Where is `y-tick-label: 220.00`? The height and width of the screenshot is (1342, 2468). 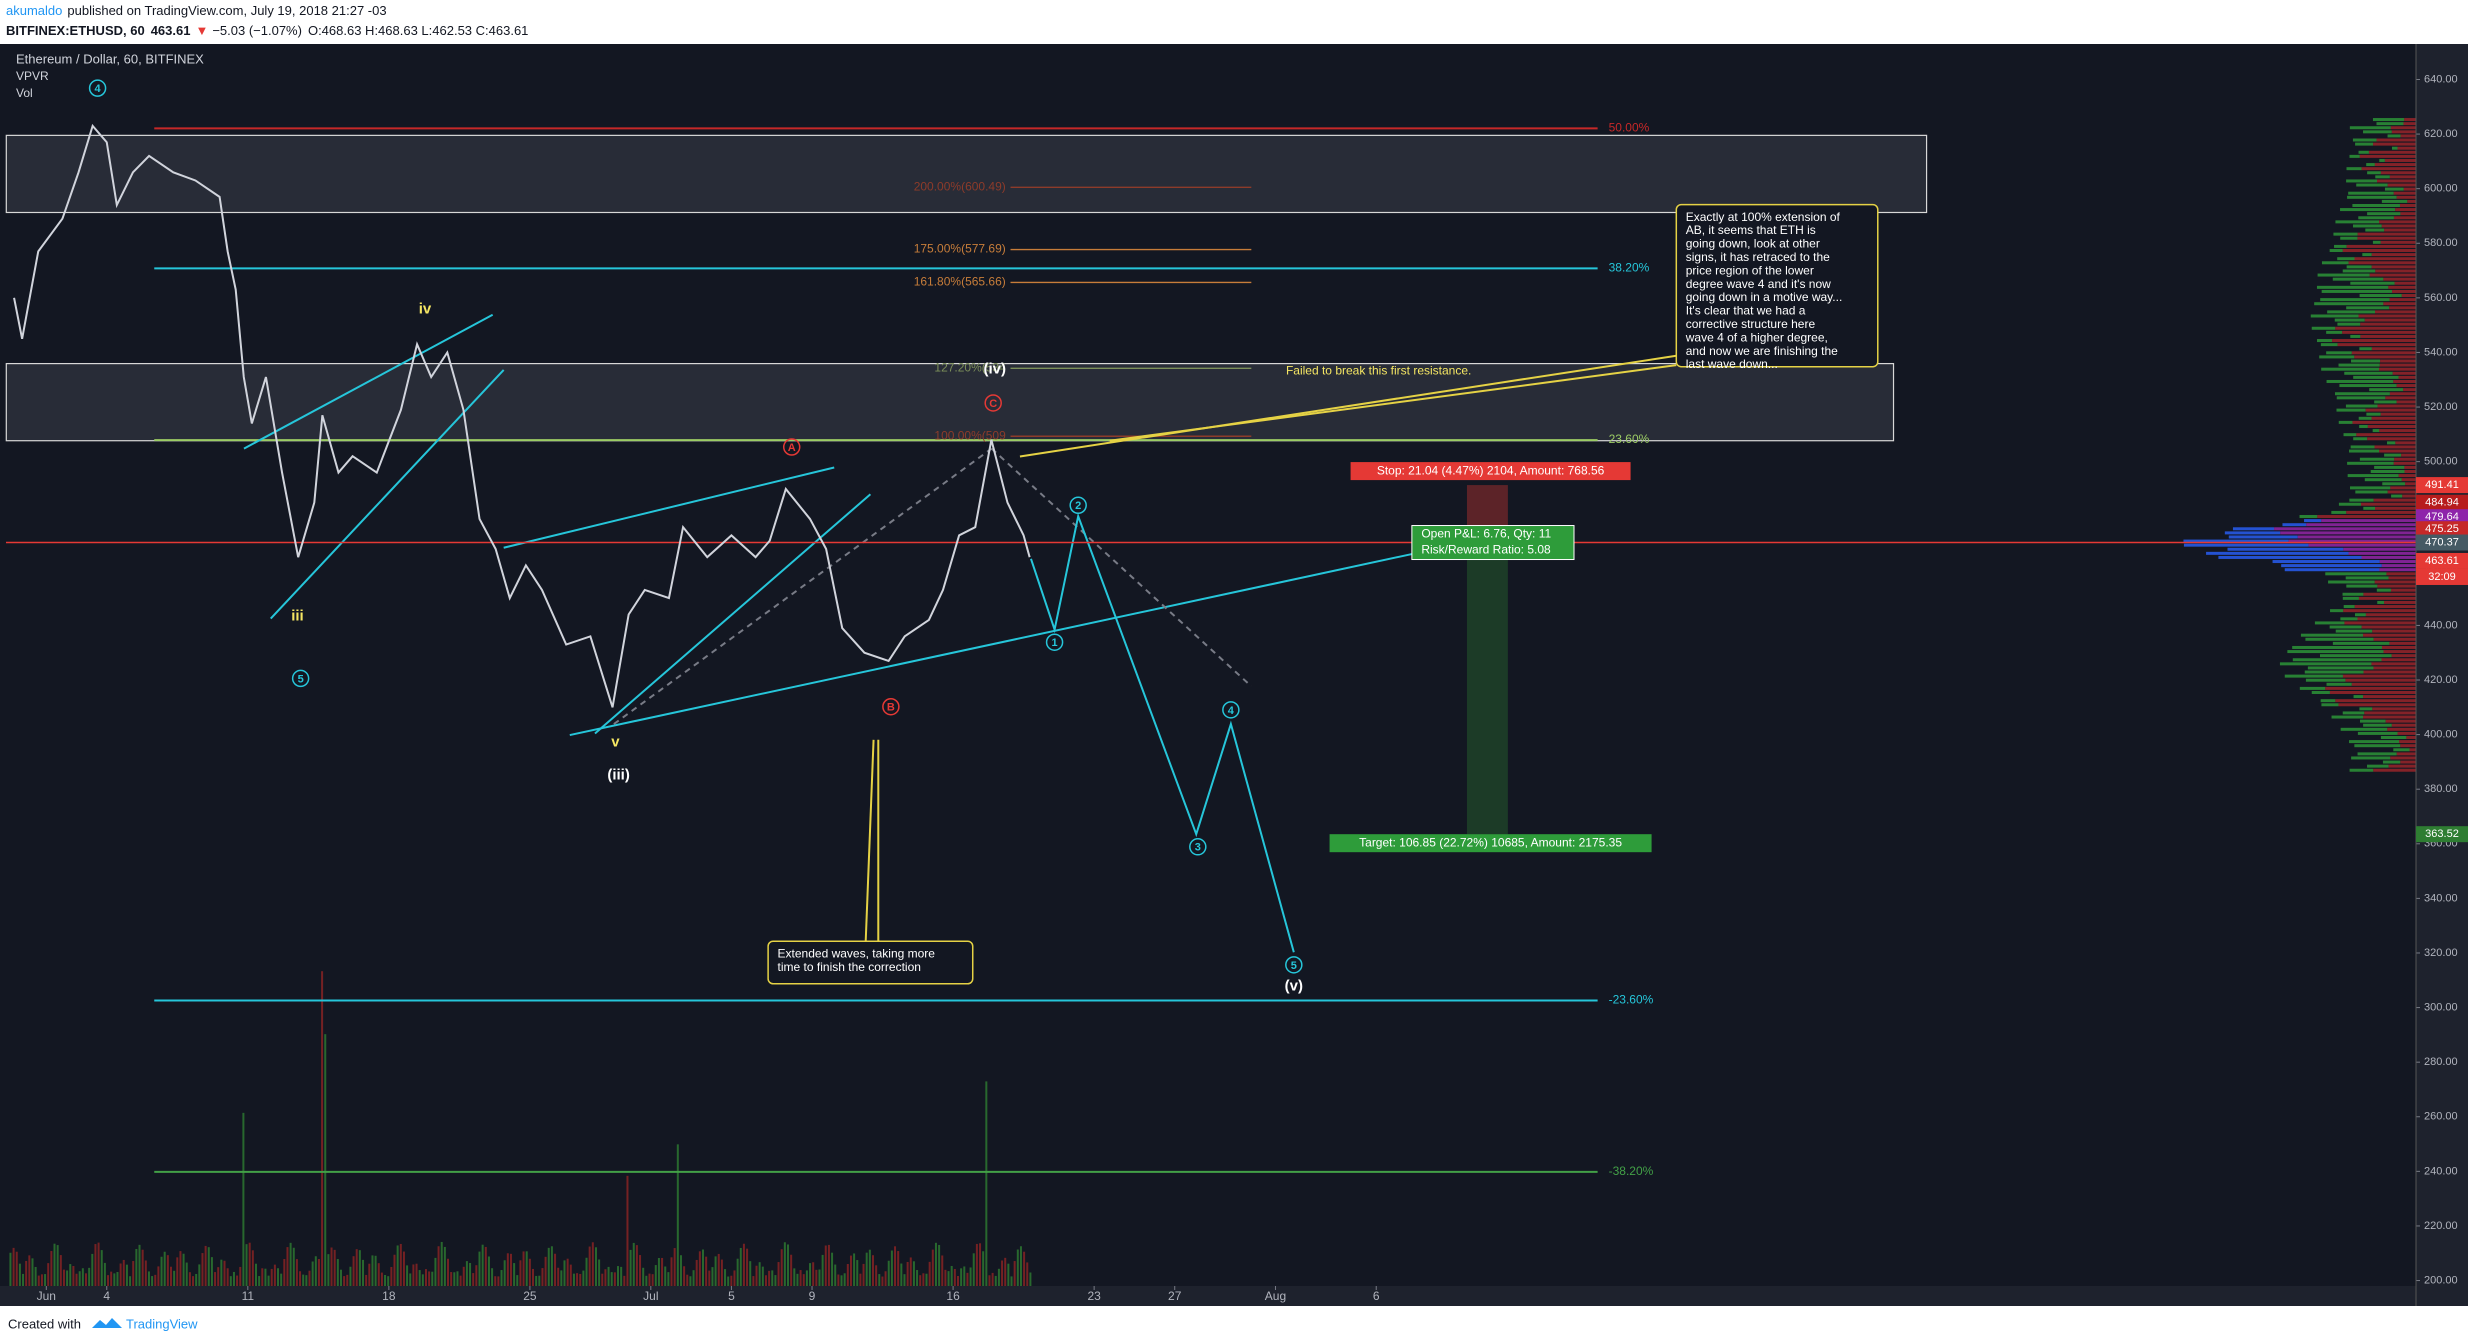 y-tick-label: 220.00 is located at coordinates (2441, 1226).